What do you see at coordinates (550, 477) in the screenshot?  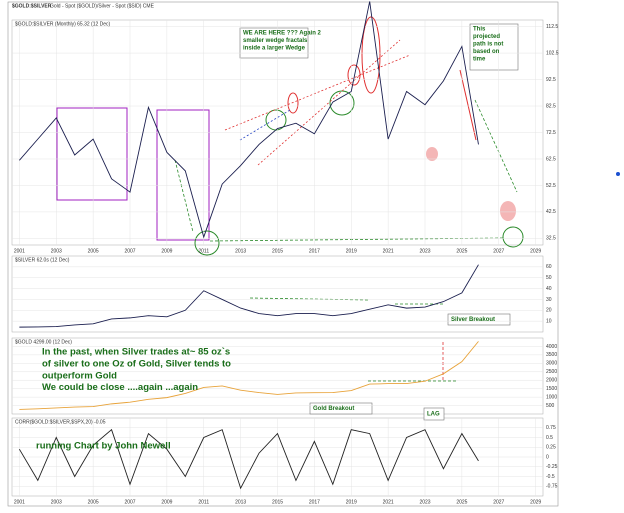 I see `y-tick-label: -0.5` at bounding box center [550, 477].